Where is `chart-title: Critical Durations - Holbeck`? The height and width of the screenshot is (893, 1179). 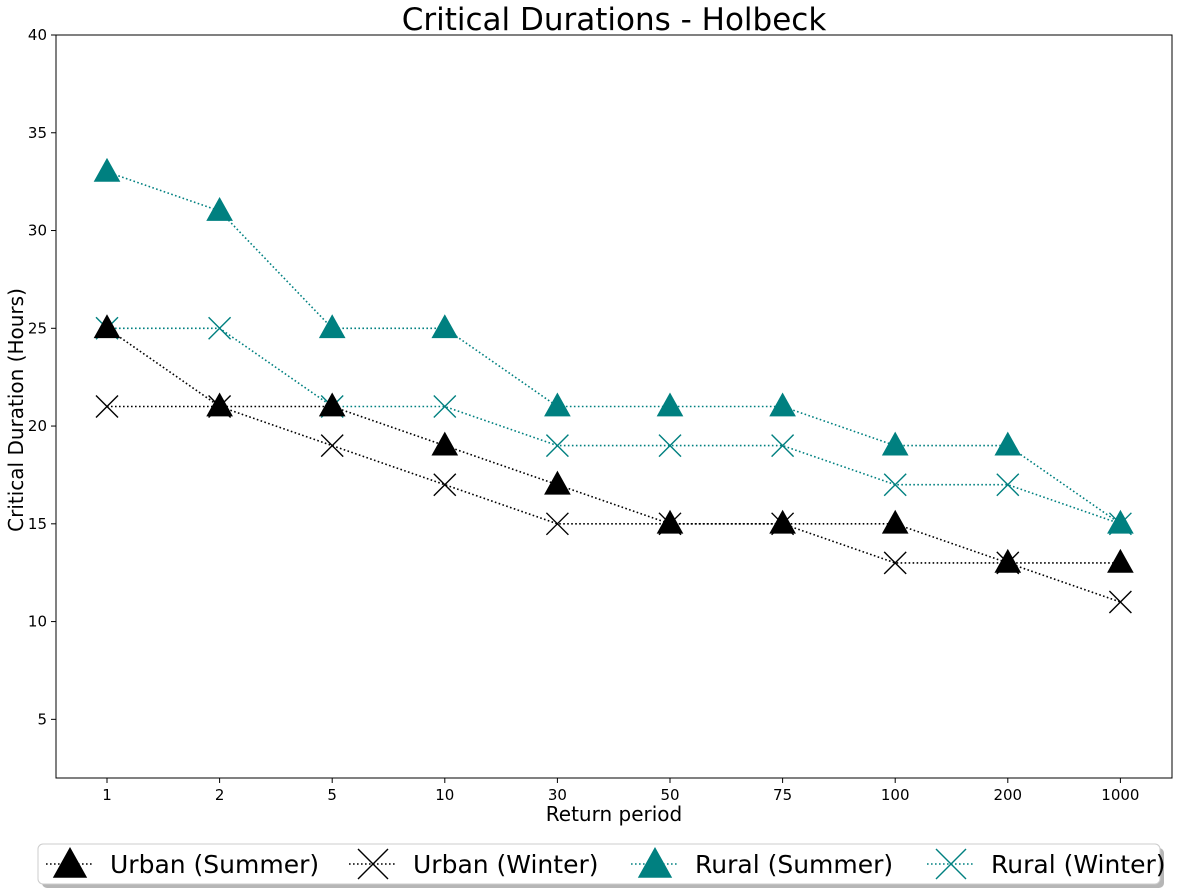 chart-title: Critical Durations - Holbeck is located at coordinates (614, 20).